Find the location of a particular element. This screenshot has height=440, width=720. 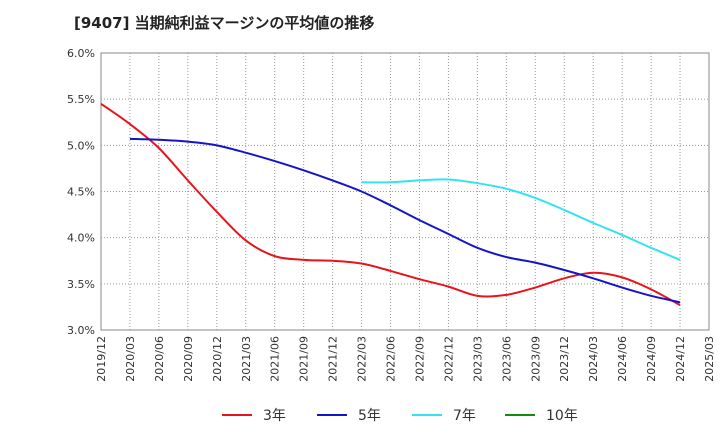

y-tick-label: 5.0% is located at coordinates (81, 145).